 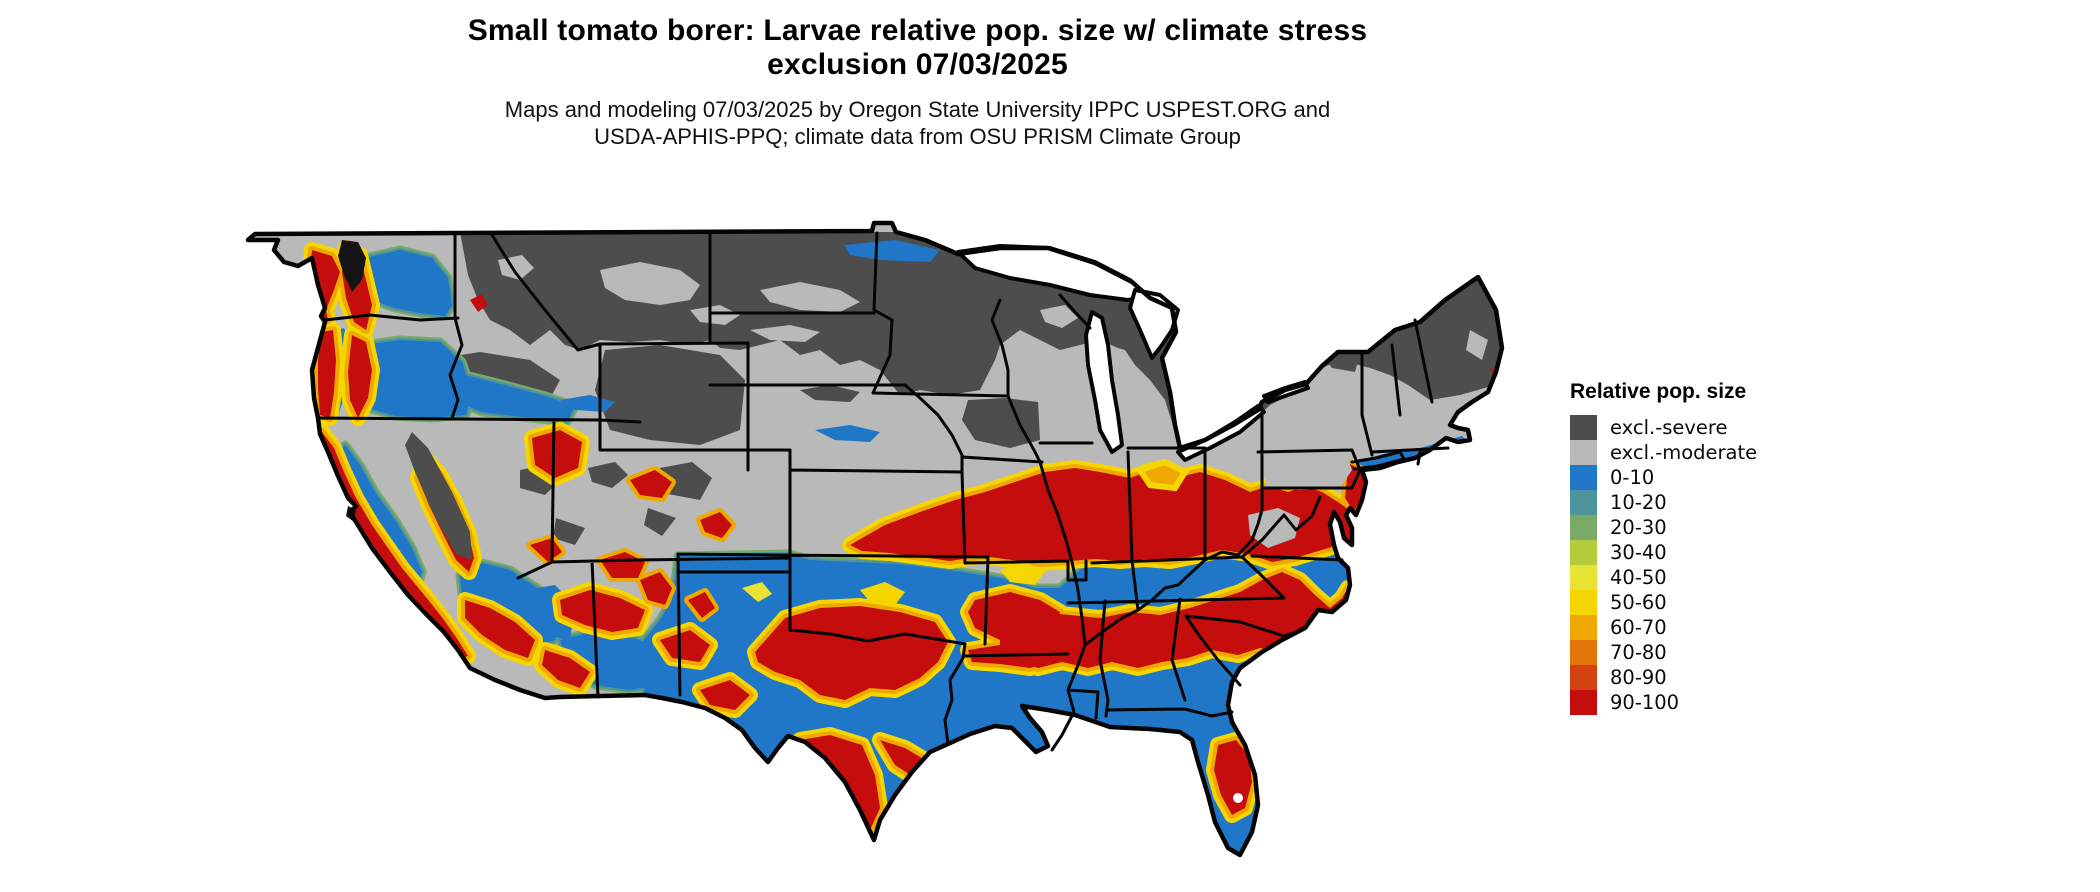 What do you see at coordinates (1632, 477) in the screenshot?
I see `legend-item-label: 0-10` at bounding box center [1632, 477].